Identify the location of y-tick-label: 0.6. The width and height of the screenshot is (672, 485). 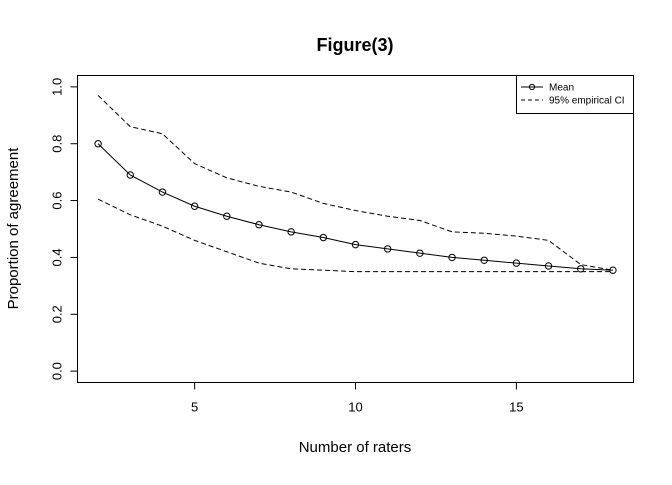
(57, 201).